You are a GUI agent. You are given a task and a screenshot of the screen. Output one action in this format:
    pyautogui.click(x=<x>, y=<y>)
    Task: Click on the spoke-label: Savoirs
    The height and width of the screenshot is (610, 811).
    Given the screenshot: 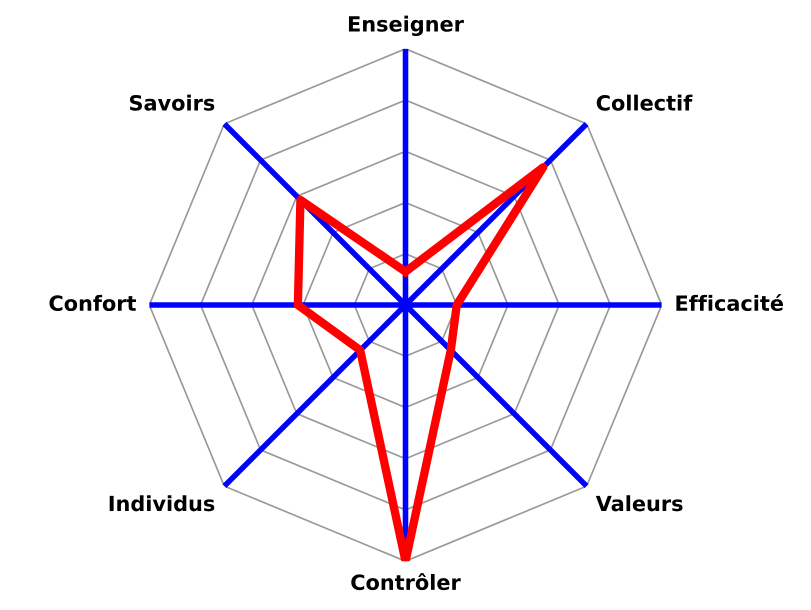 What is the action you would take?
    pyautogui.click(x=172, y=102)
    